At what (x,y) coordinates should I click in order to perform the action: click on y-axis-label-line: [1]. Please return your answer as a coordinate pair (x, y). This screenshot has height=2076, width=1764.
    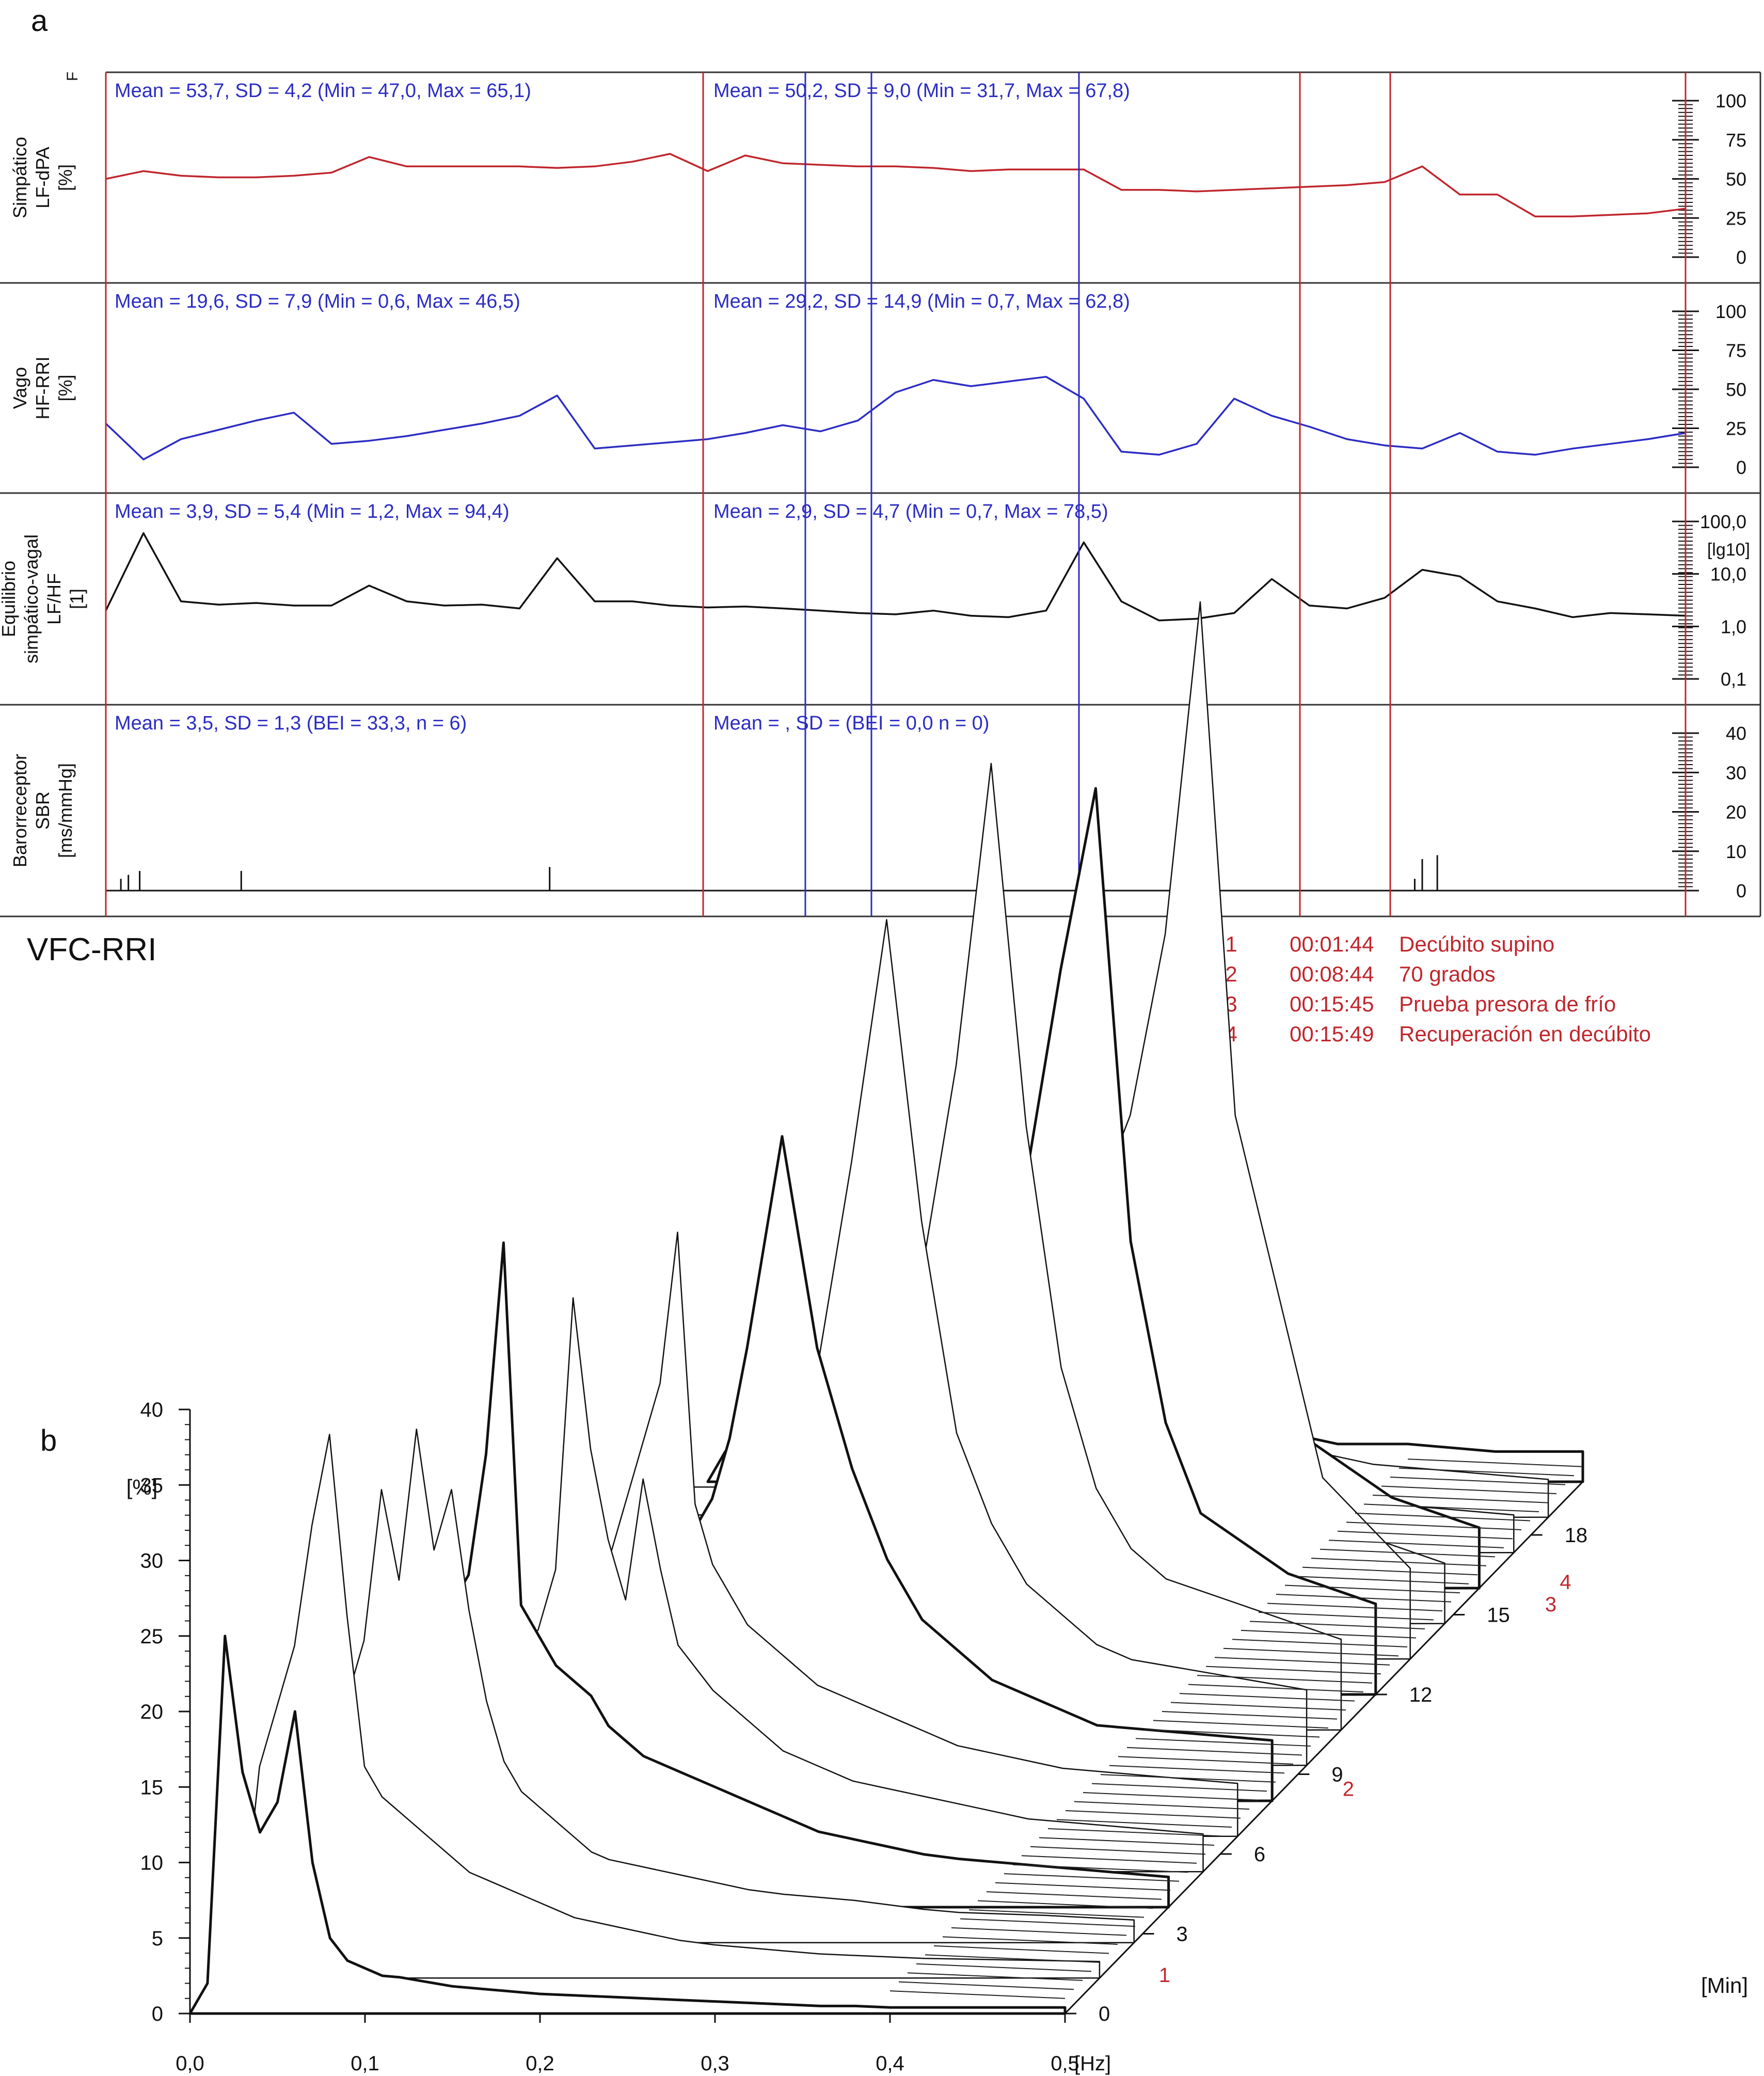
    Looking at the image, I should click on (76, 599).